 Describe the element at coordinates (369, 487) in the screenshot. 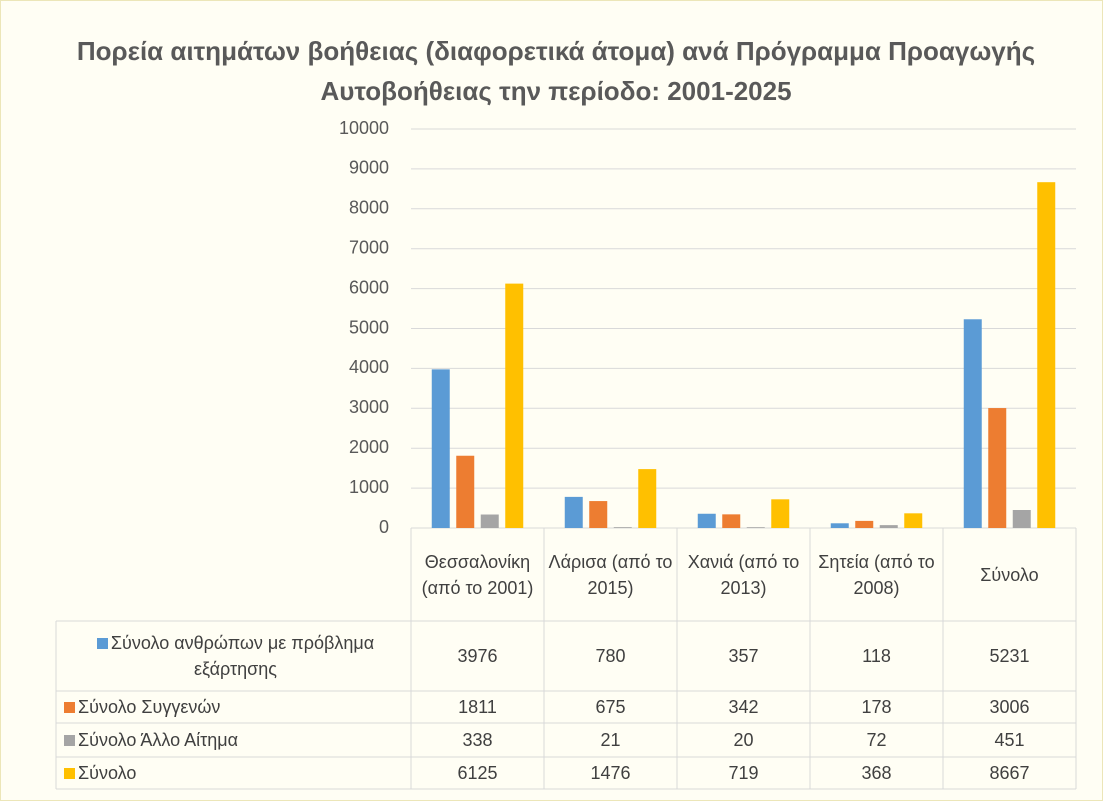

I see `y-tick-label: 1000` at that location.